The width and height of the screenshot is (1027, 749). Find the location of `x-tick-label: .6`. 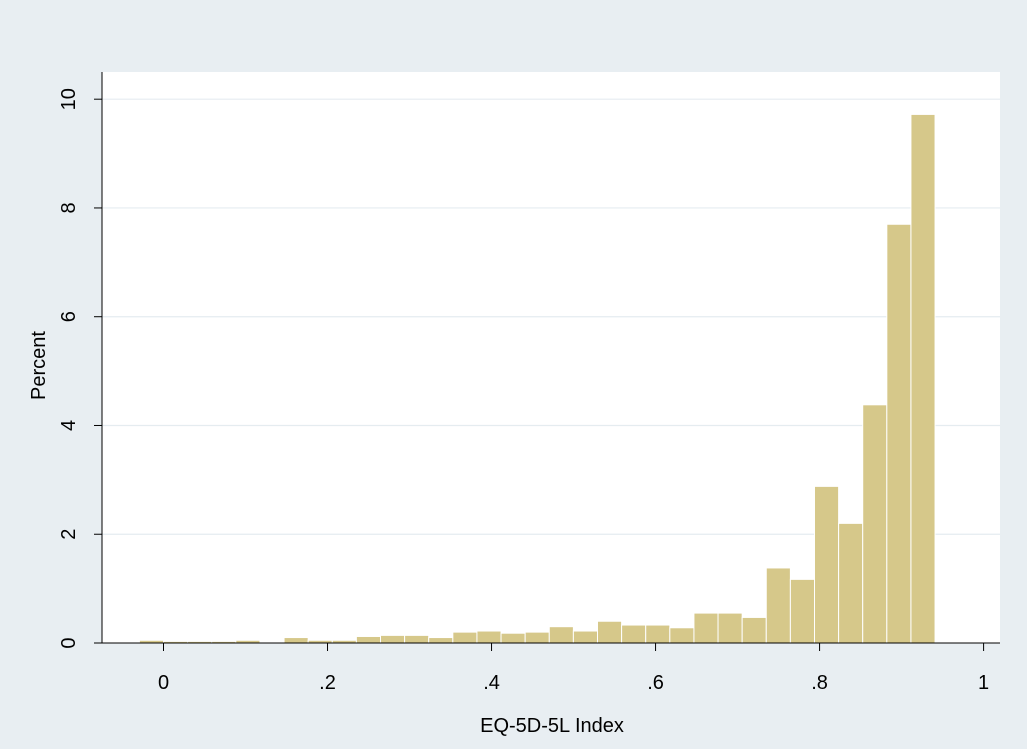

x-tick-label: .6 is located at coordinates (655, 683).